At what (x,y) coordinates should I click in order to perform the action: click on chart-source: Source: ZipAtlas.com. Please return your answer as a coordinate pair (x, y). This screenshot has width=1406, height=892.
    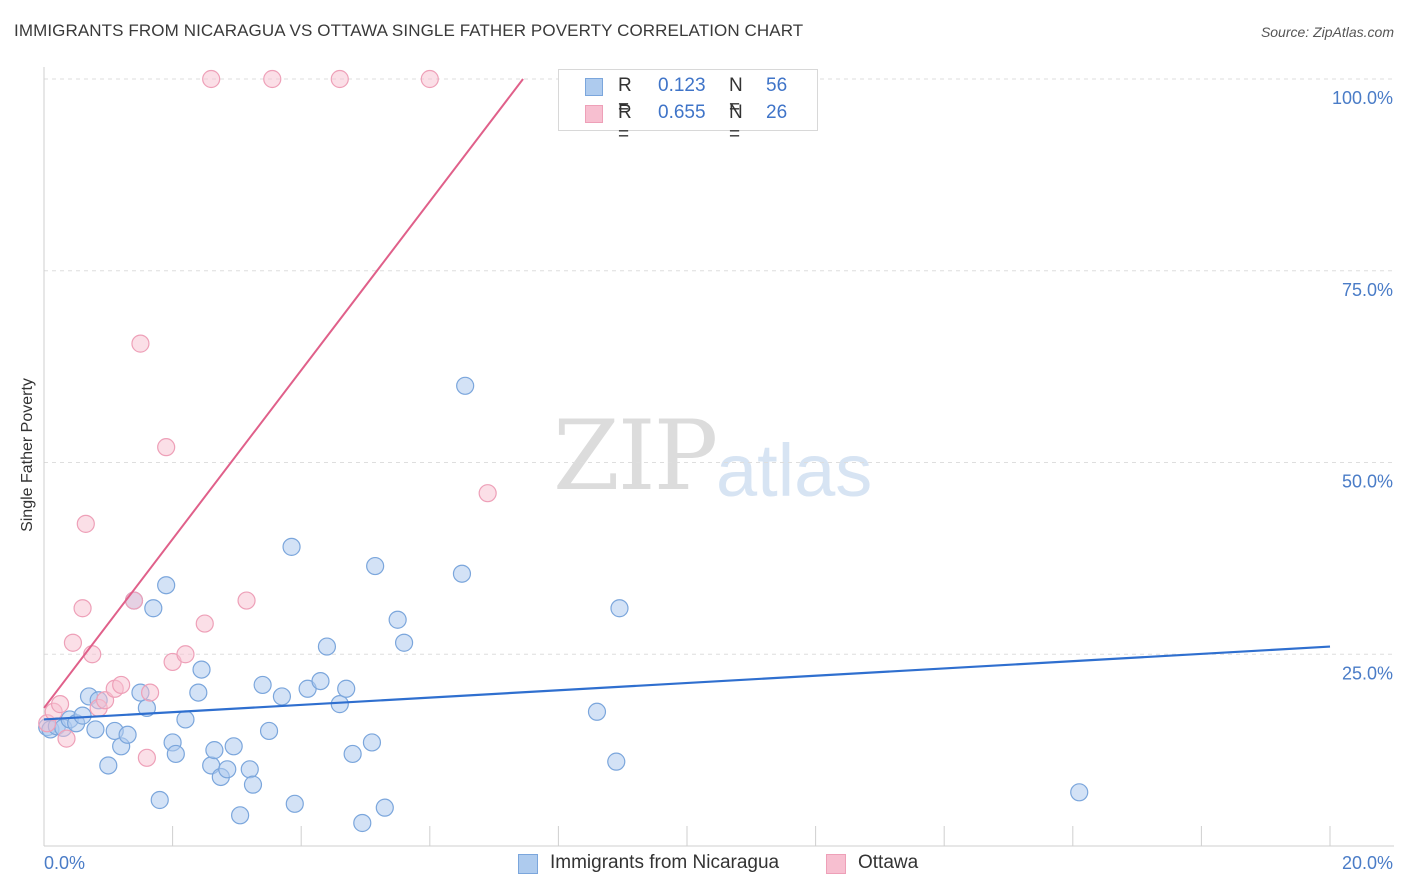
    Looking at the image, I should click on (1327, 32).